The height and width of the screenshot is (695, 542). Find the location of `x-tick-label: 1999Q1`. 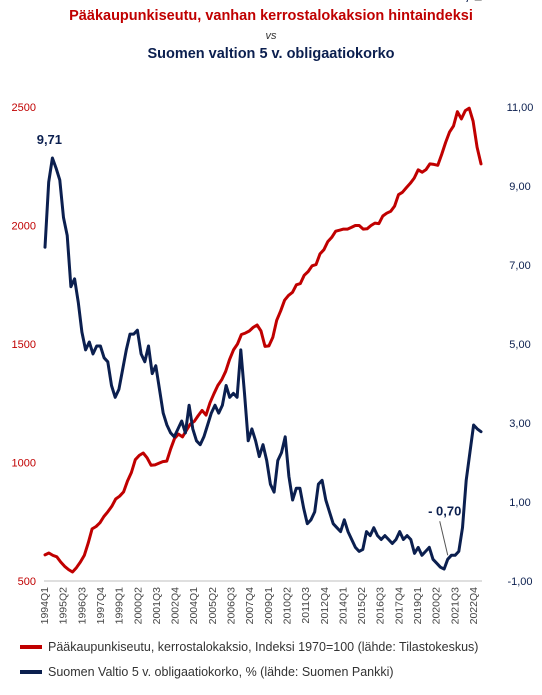

x-tick-label: 1999Q1 is located at coordinates (120, 606).